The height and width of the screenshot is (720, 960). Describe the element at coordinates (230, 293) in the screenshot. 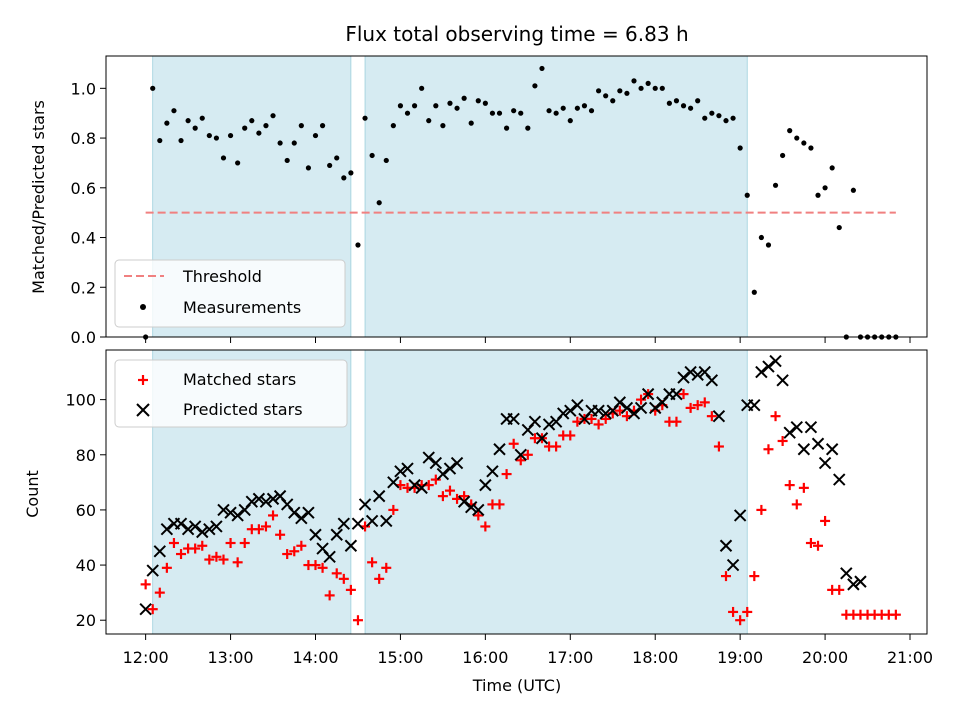

I see `top-legend-box` at that location.